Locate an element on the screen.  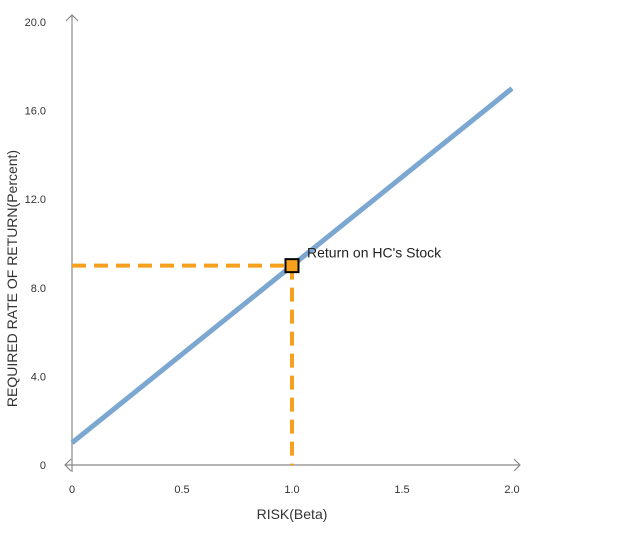
x-axis-arrow-right is located at coordinates (517, 465).